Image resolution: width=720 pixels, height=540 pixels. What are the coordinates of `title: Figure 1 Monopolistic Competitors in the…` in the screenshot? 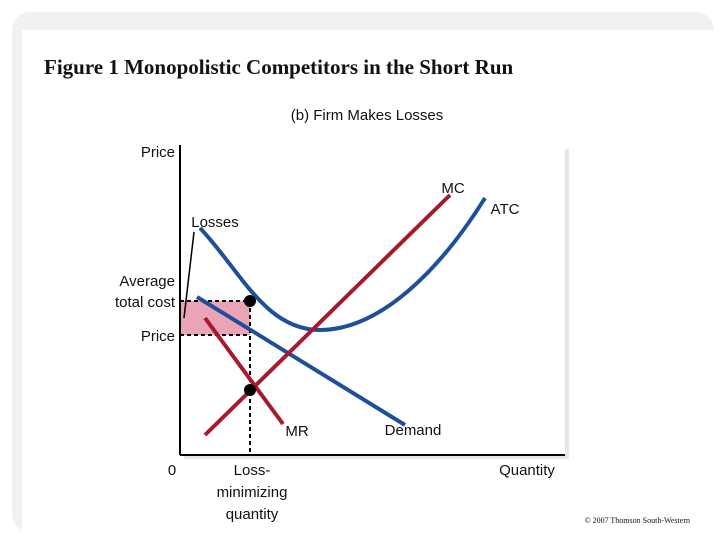 It's located at (279, 67).